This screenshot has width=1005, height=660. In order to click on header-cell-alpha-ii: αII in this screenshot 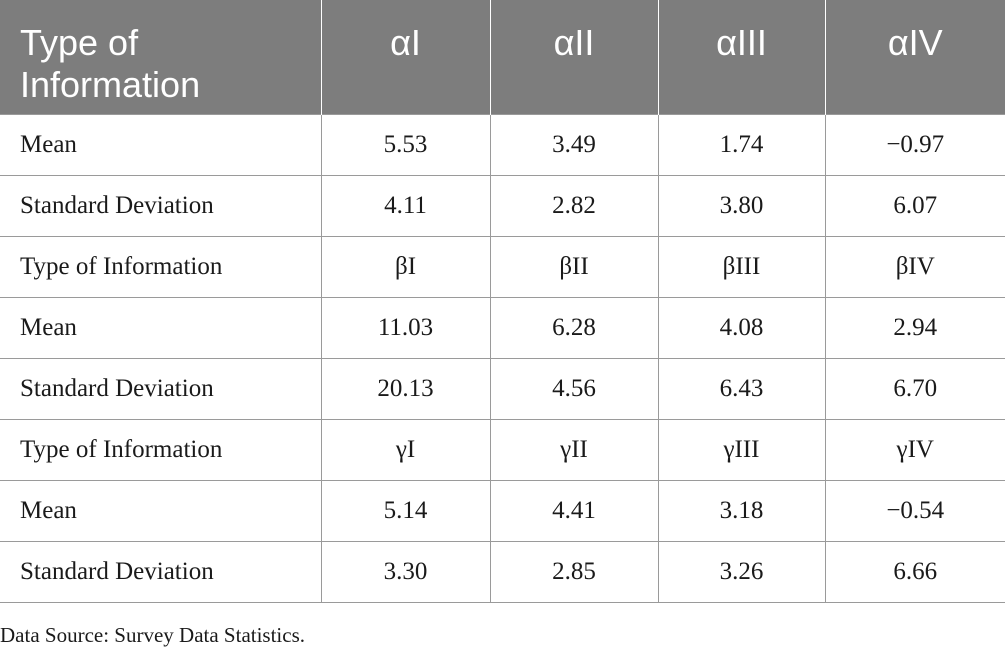, I will do `click(573, 57)`.